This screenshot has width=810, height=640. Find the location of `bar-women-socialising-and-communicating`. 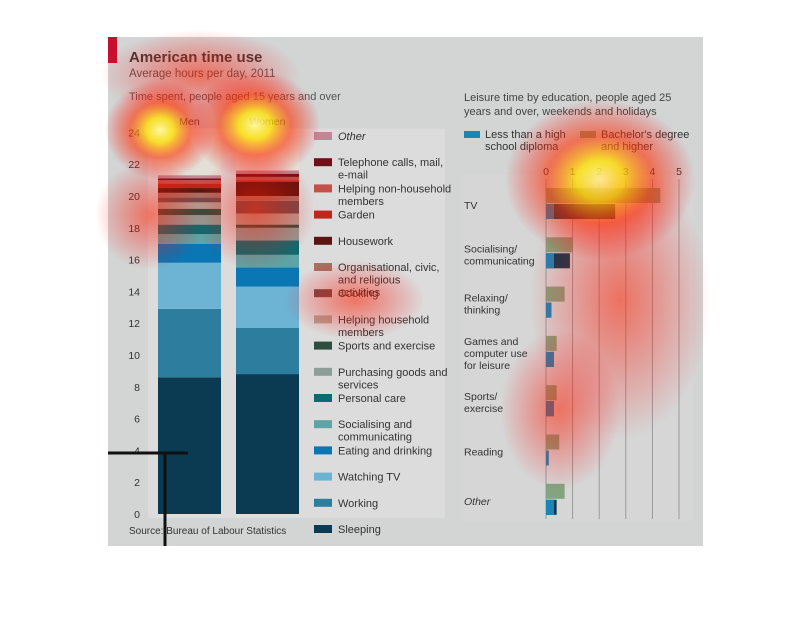

bar-women-socialising-and-communicating is located at coordinates (267, 261).